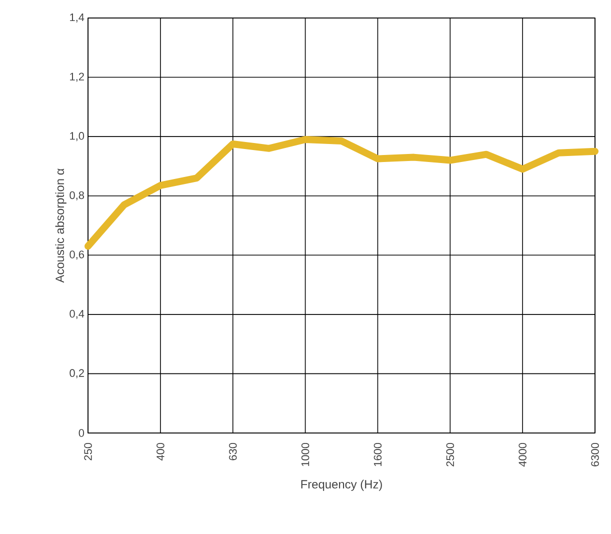 This screenshot has width=611, height=534. Describe the element at coordinates (522, 454) in the screenshot. I see `x-tick-label: 4000` at that location.